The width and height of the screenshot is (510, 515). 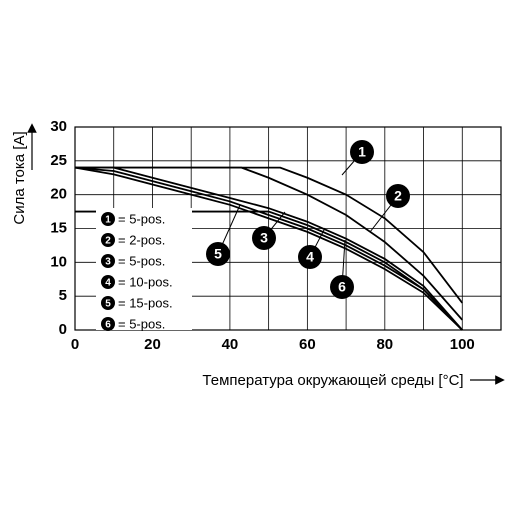 What do you see at coordinates (145, 302) in the screenshot?
I see `legend-label: = 15-pos.` at bounding box center [145, 302].